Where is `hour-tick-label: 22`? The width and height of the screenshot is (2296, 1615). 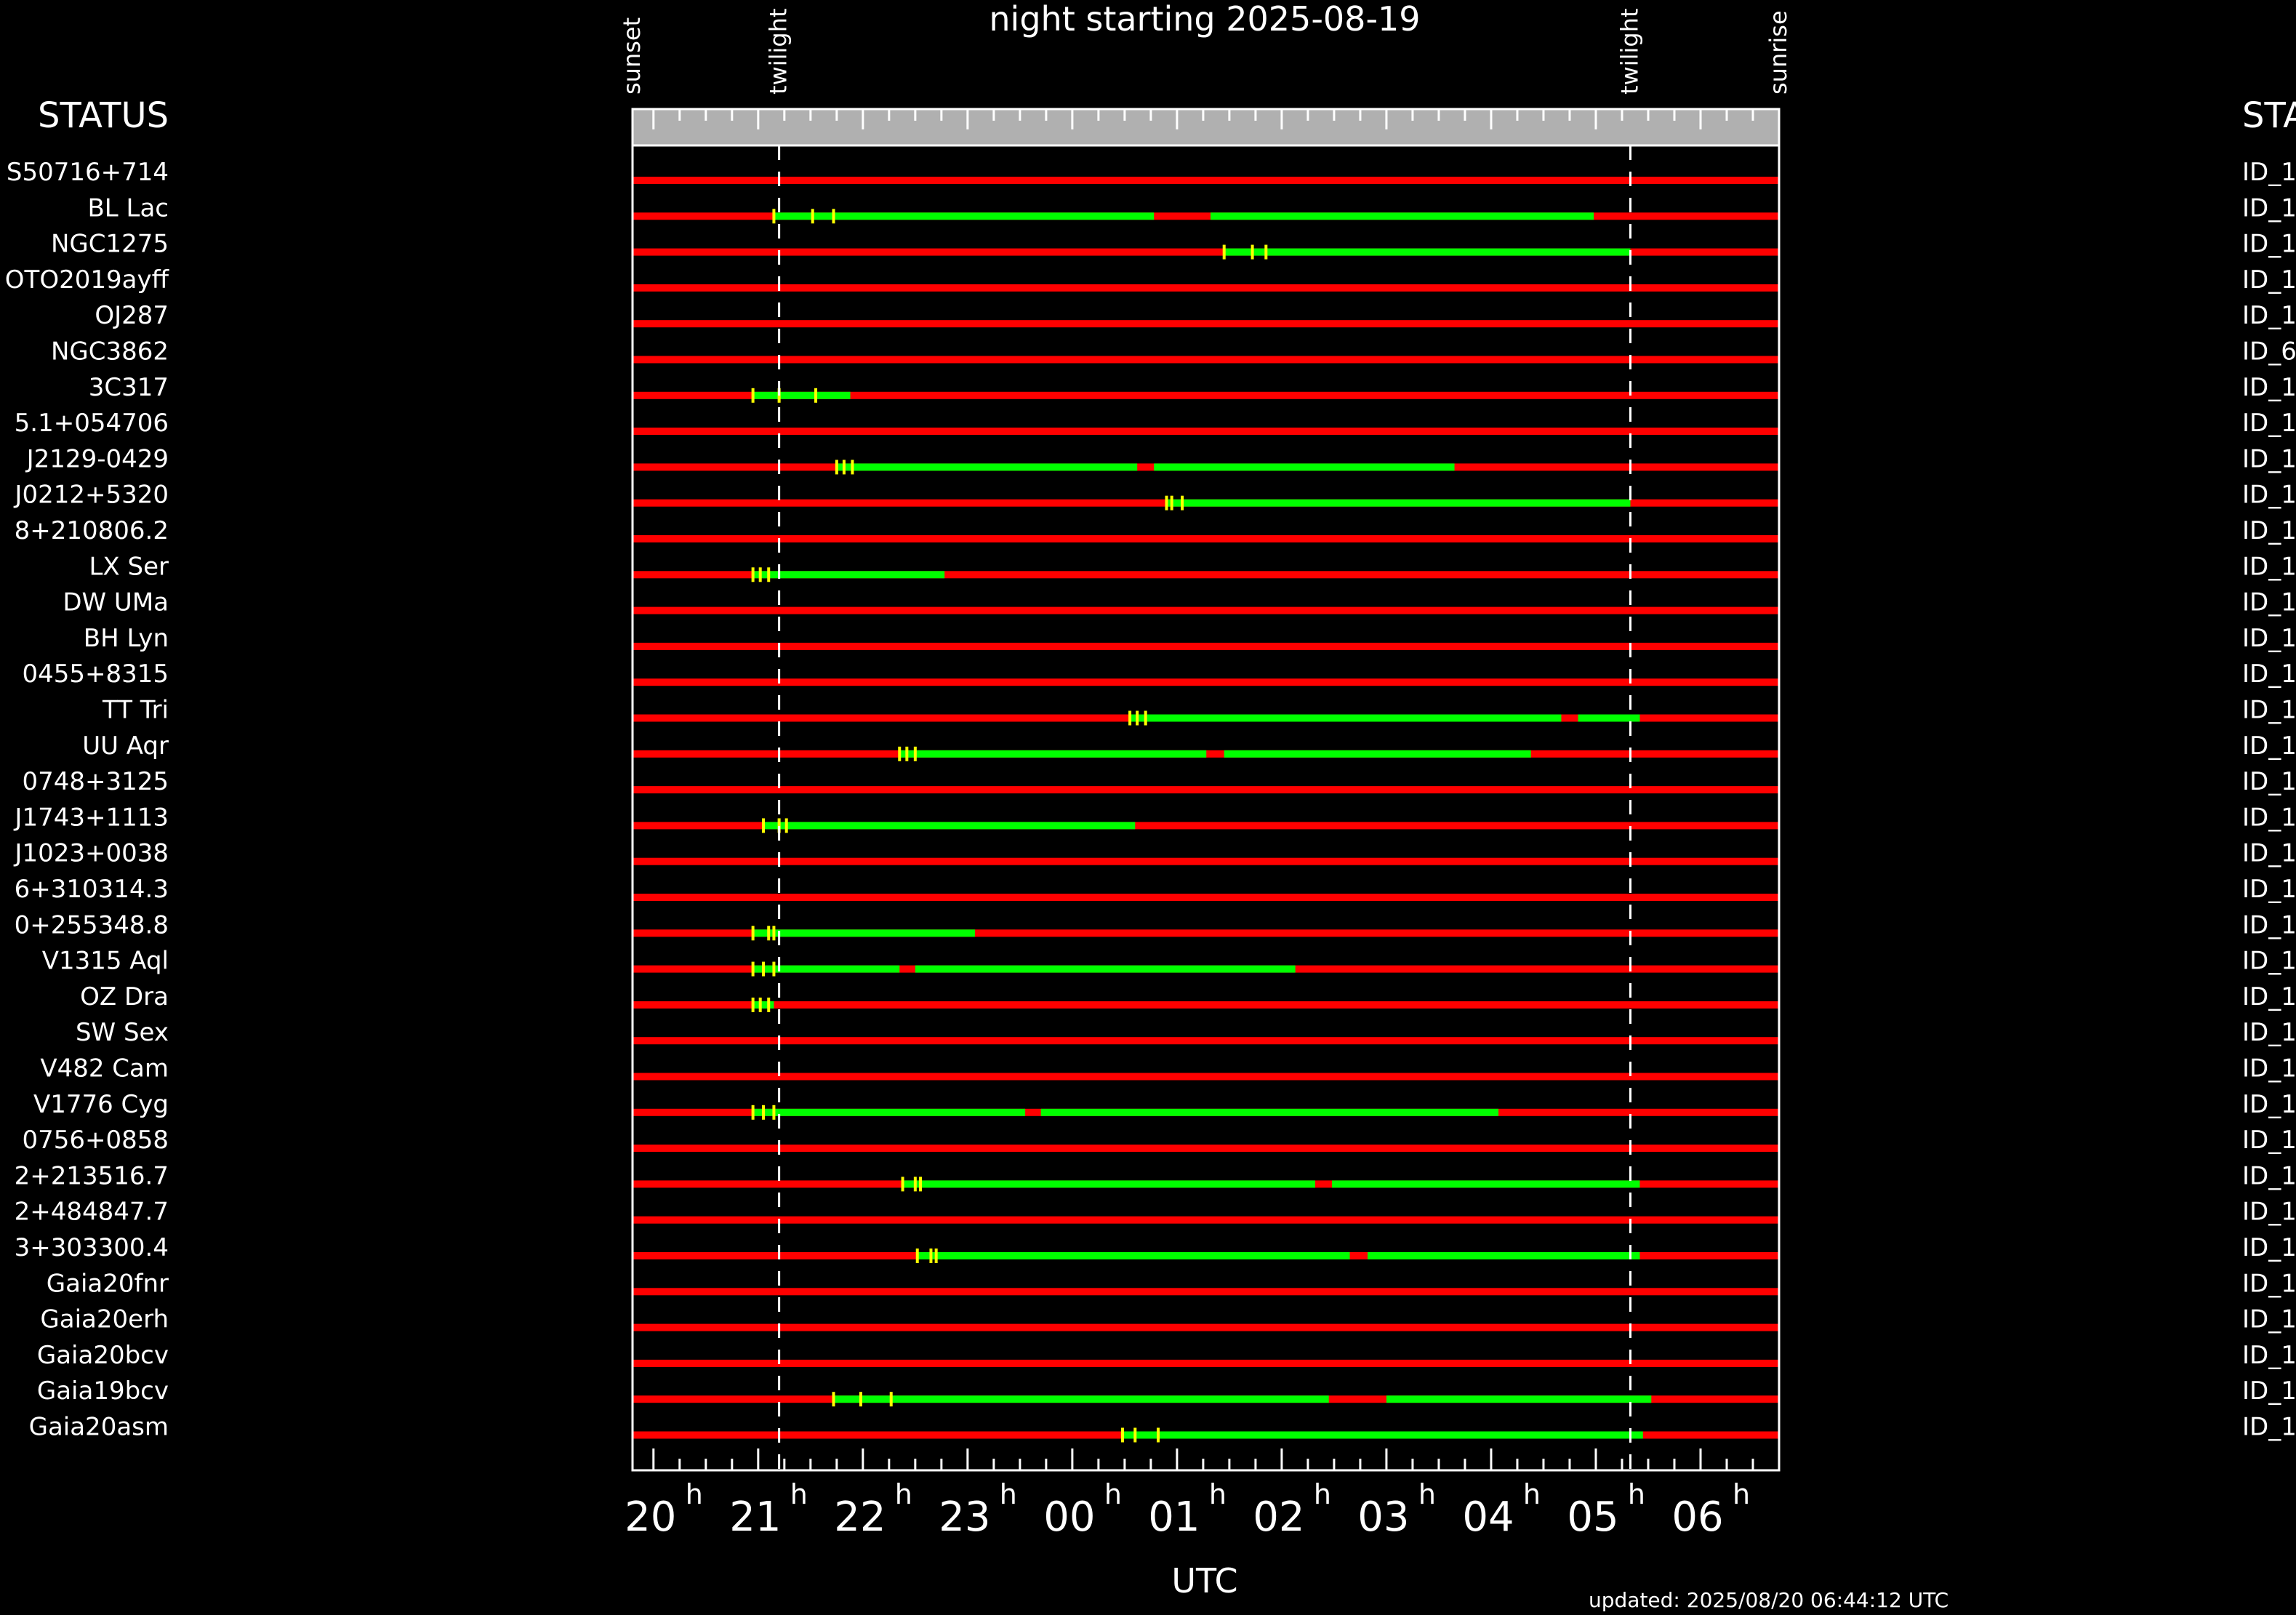
hour-tick-label: 22 is located at coordinates (860, 1517).